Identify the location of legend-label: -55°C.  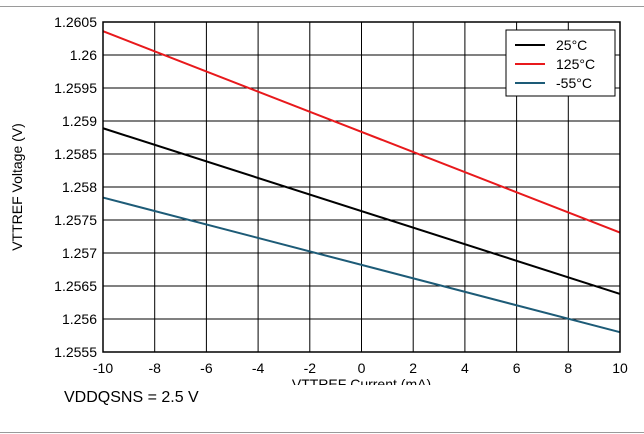
(574, 83).